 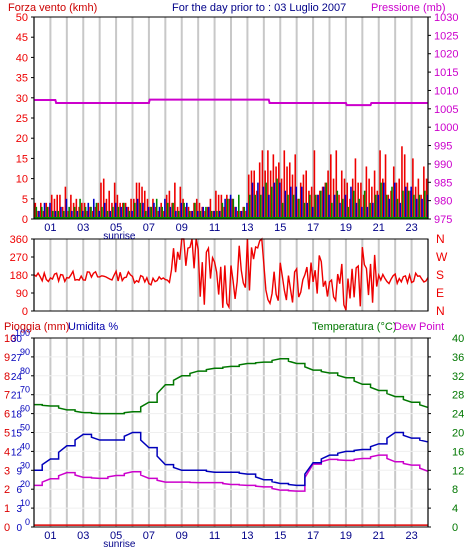 What do you see at coordinates (7, 452) in the screenshot?
I see `rain-tick-label: 4` at bounding box center [7, 452].